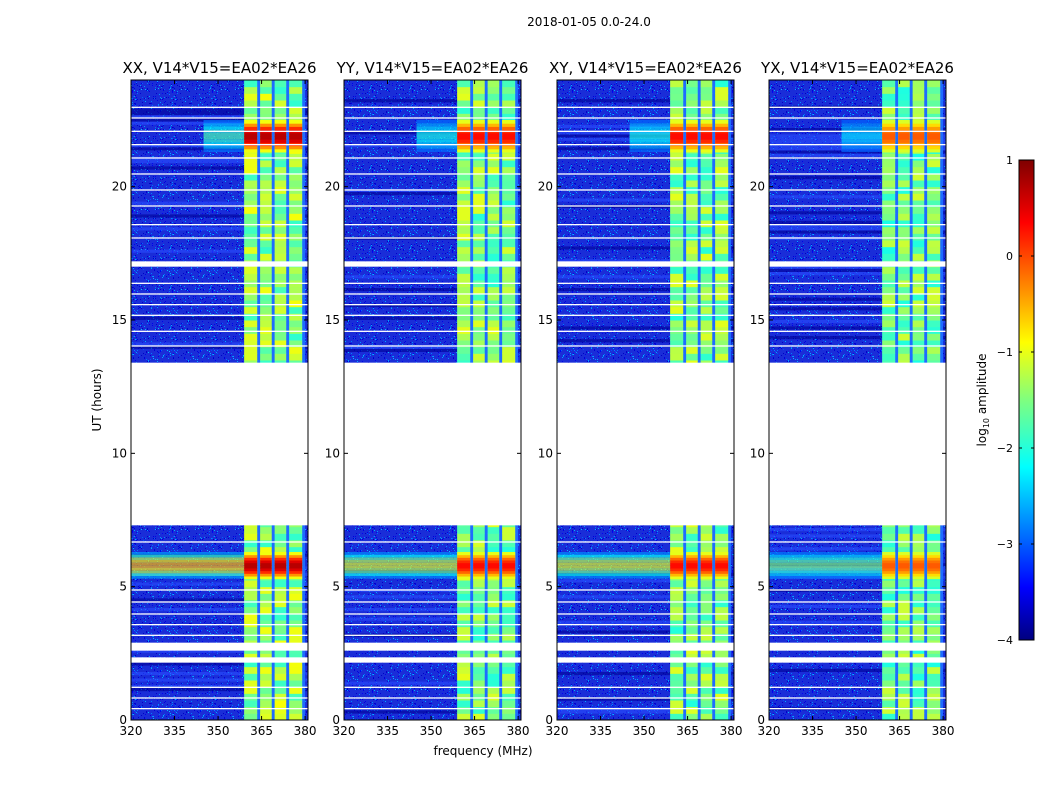 This screenshot has height=800, width=1050. Describe the element at coordinates (1009, 160) in the screenshot. I see `colorbar-tick-label: 1` at that location.